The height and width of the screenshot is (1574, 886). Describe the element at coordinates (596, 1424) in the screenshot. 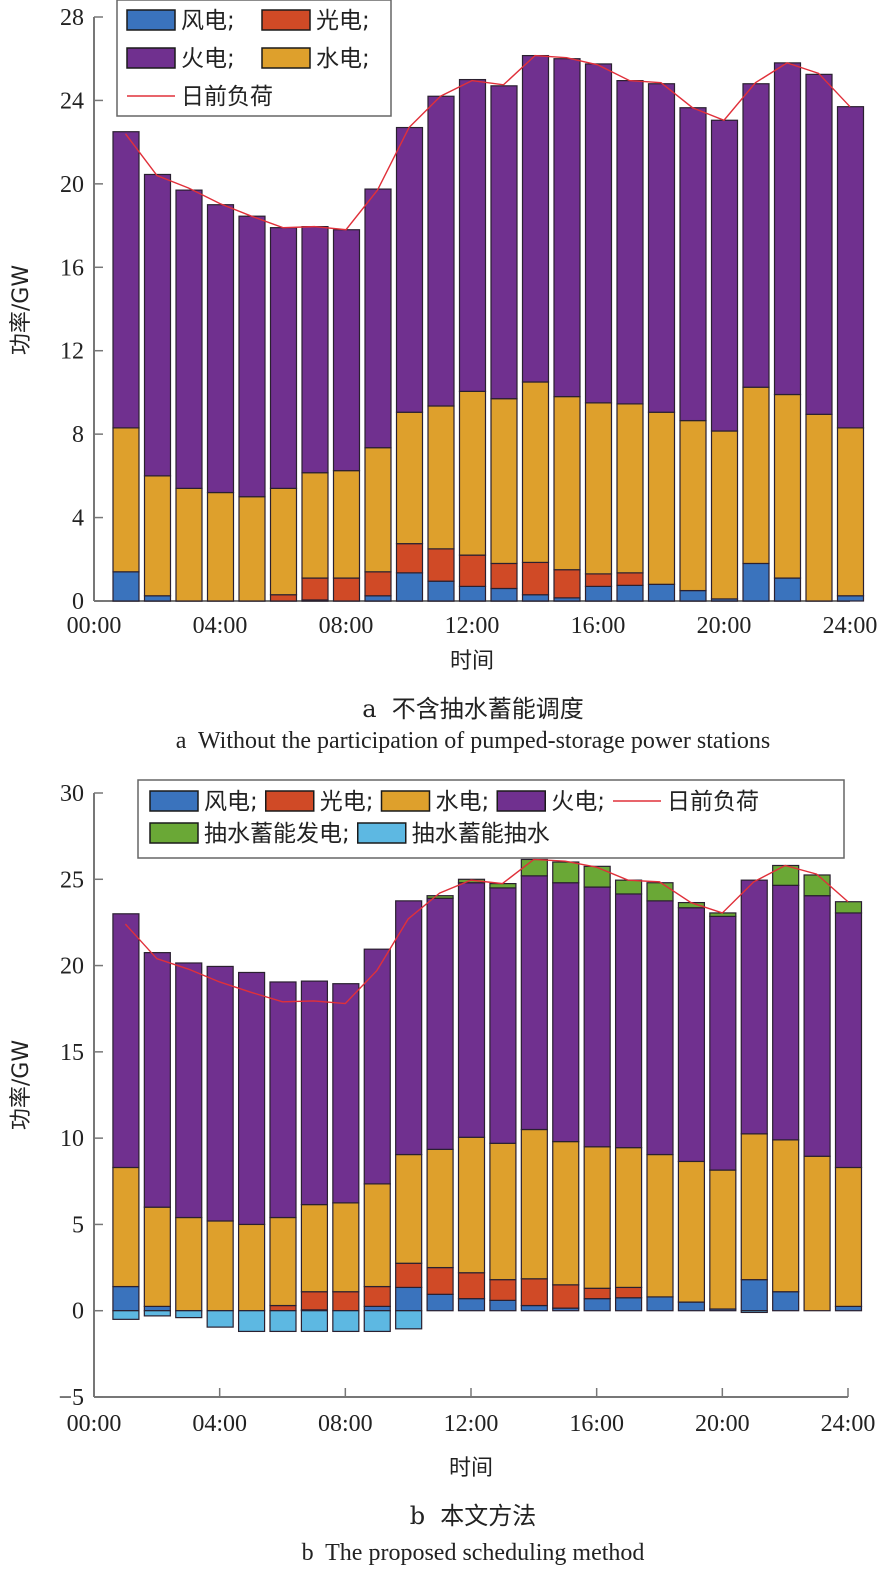

I see `x-tick-label: 16:00` at that location.